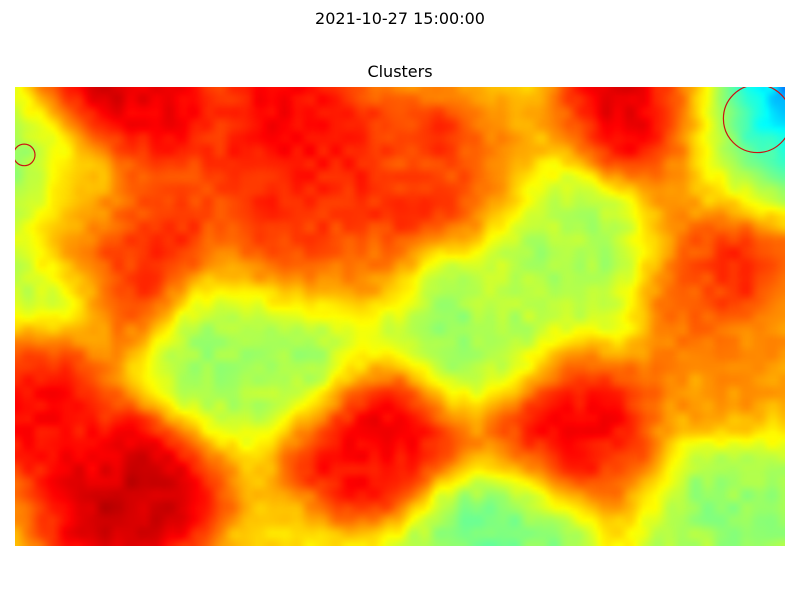 Image resolution: width=800 pixels, height=600 pixels. Describe the element at coordinates (400, 71) in the screenshot. I see `chart-title: Clusters` at that location.